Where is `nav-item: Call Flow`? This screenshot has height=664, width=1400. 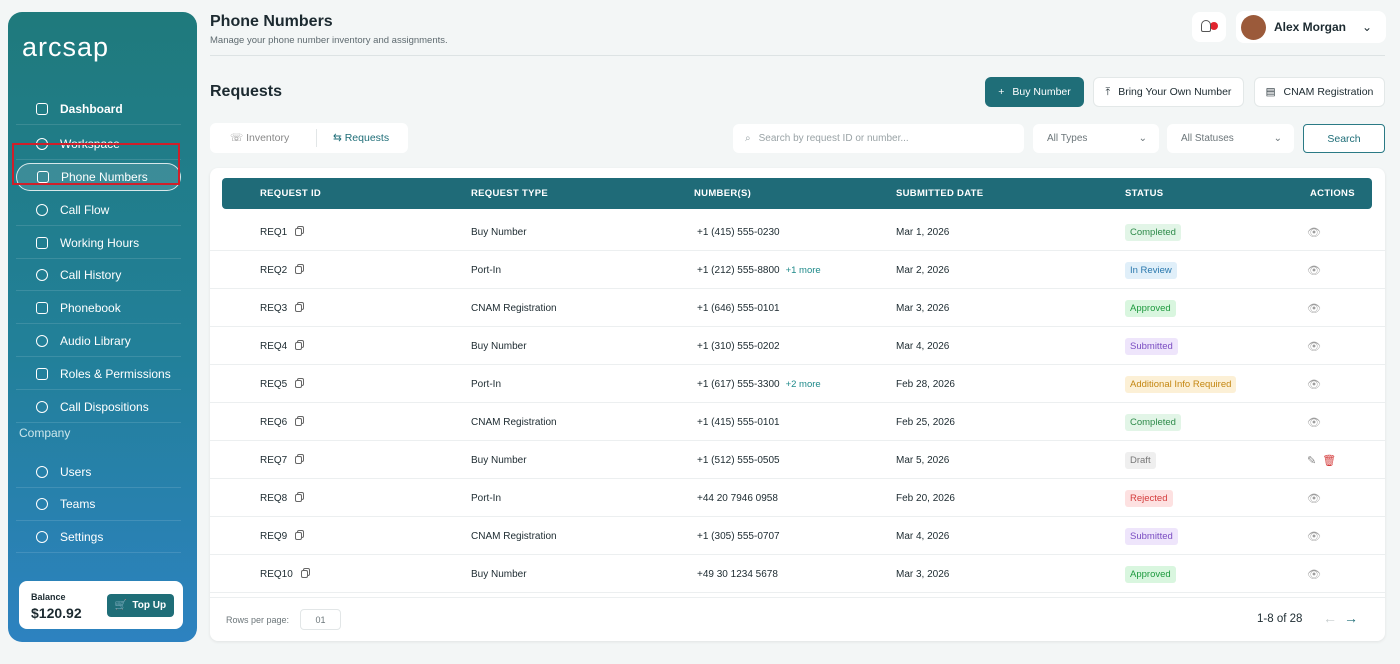
nav-item: Call Flow is located at coordinates (98, 210).